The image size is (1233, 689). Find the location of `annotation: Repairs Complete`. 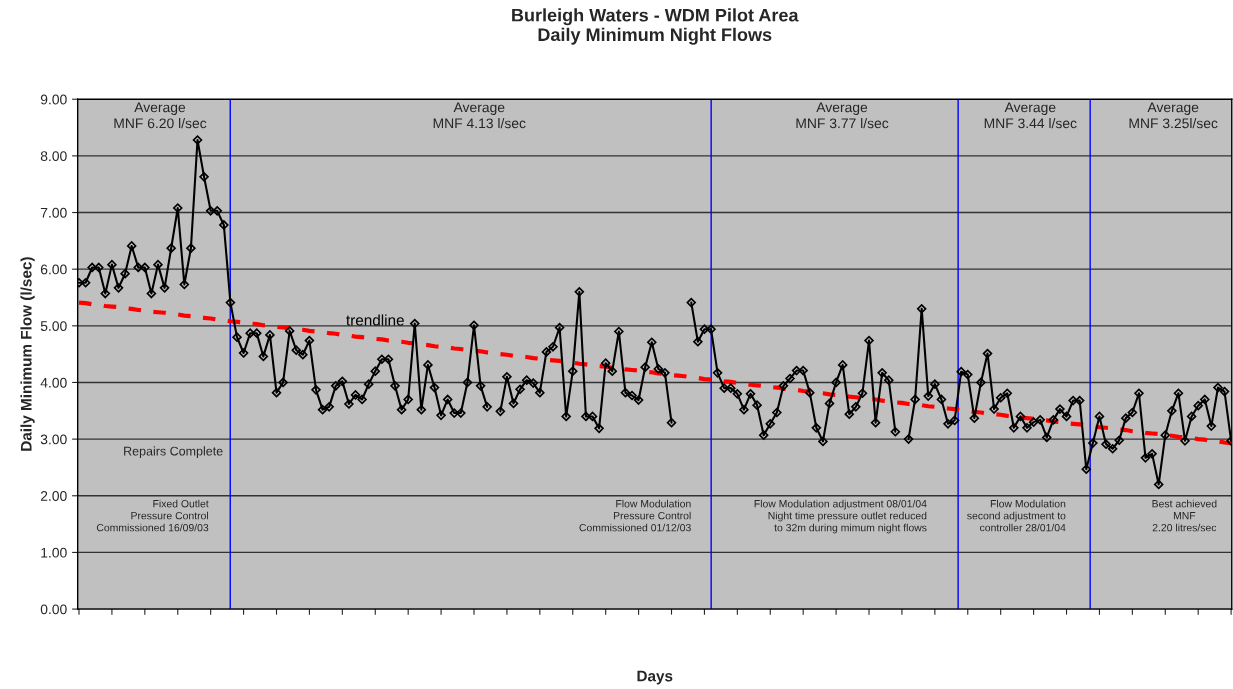

annotation: Repairs Complete is located at coordinates (173, 452).